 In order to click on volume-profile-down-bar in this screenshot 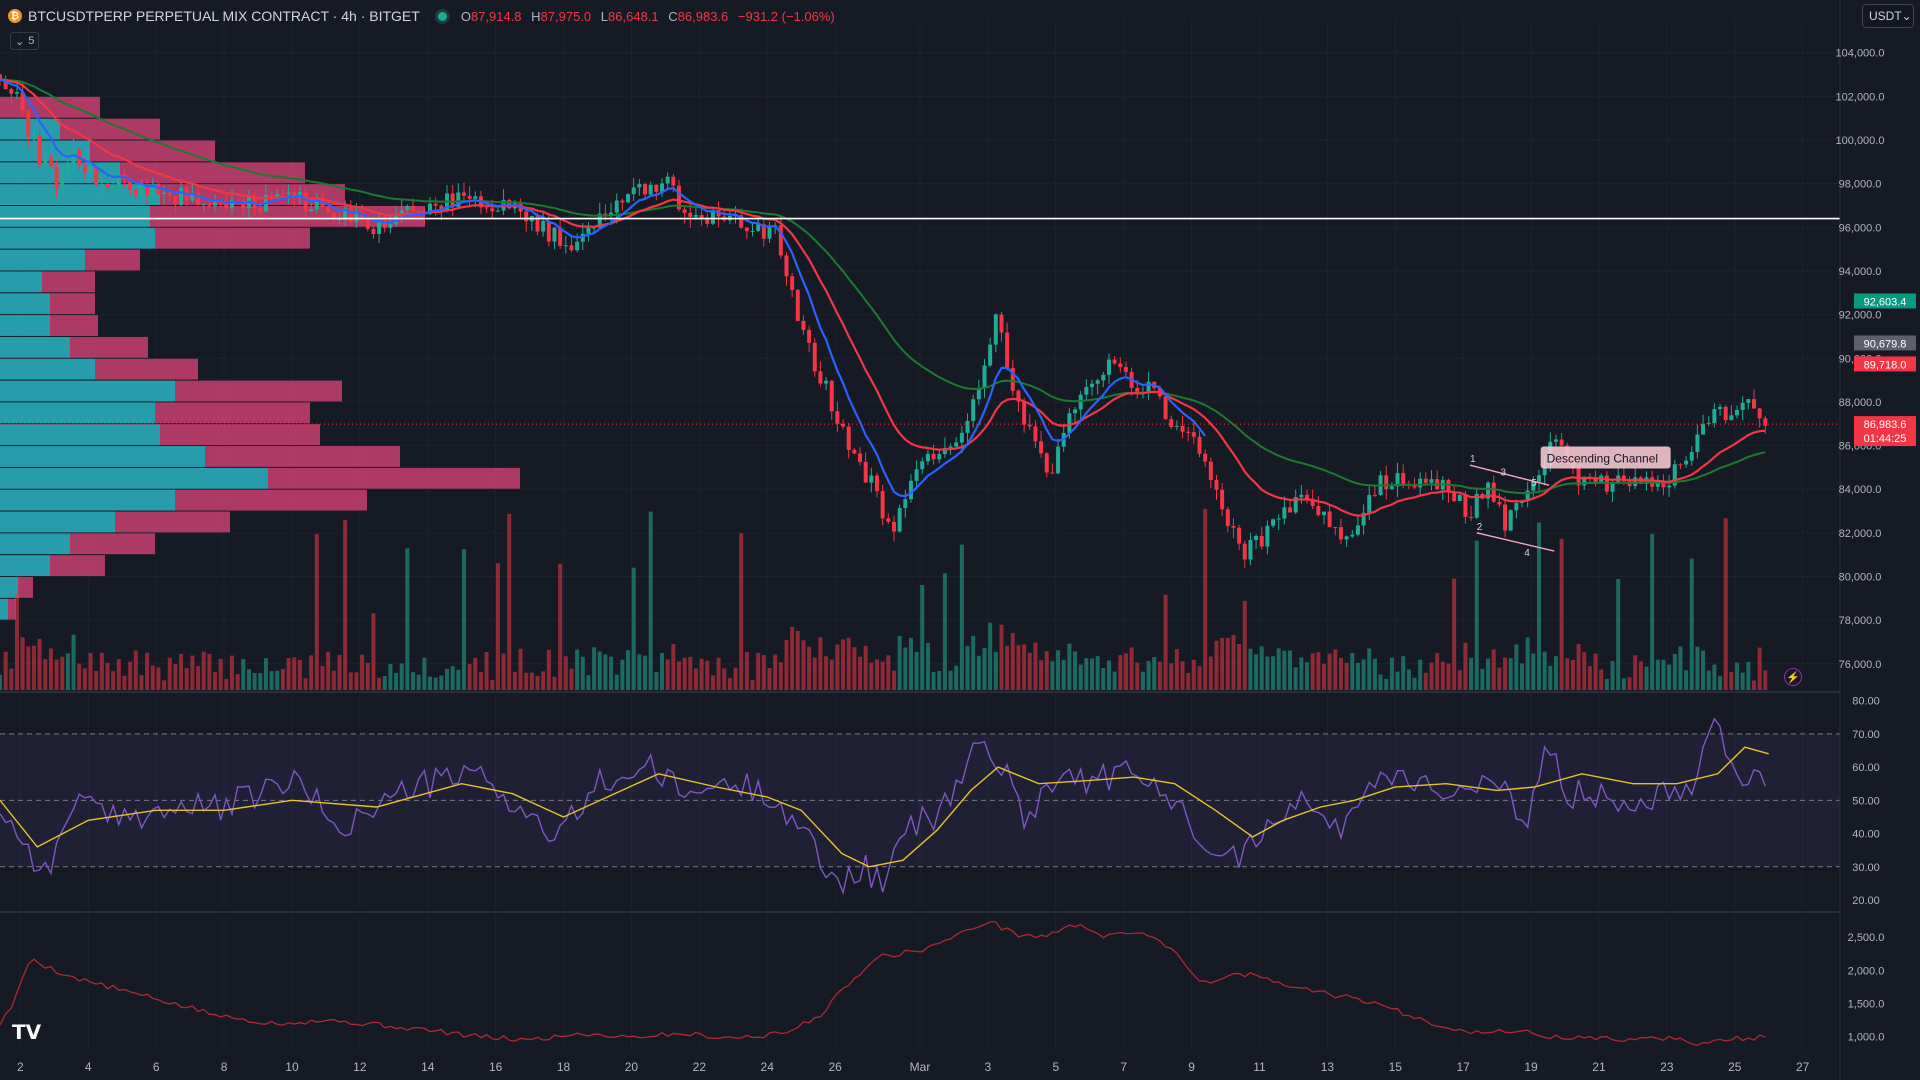, I will do `click(12, 609)`.